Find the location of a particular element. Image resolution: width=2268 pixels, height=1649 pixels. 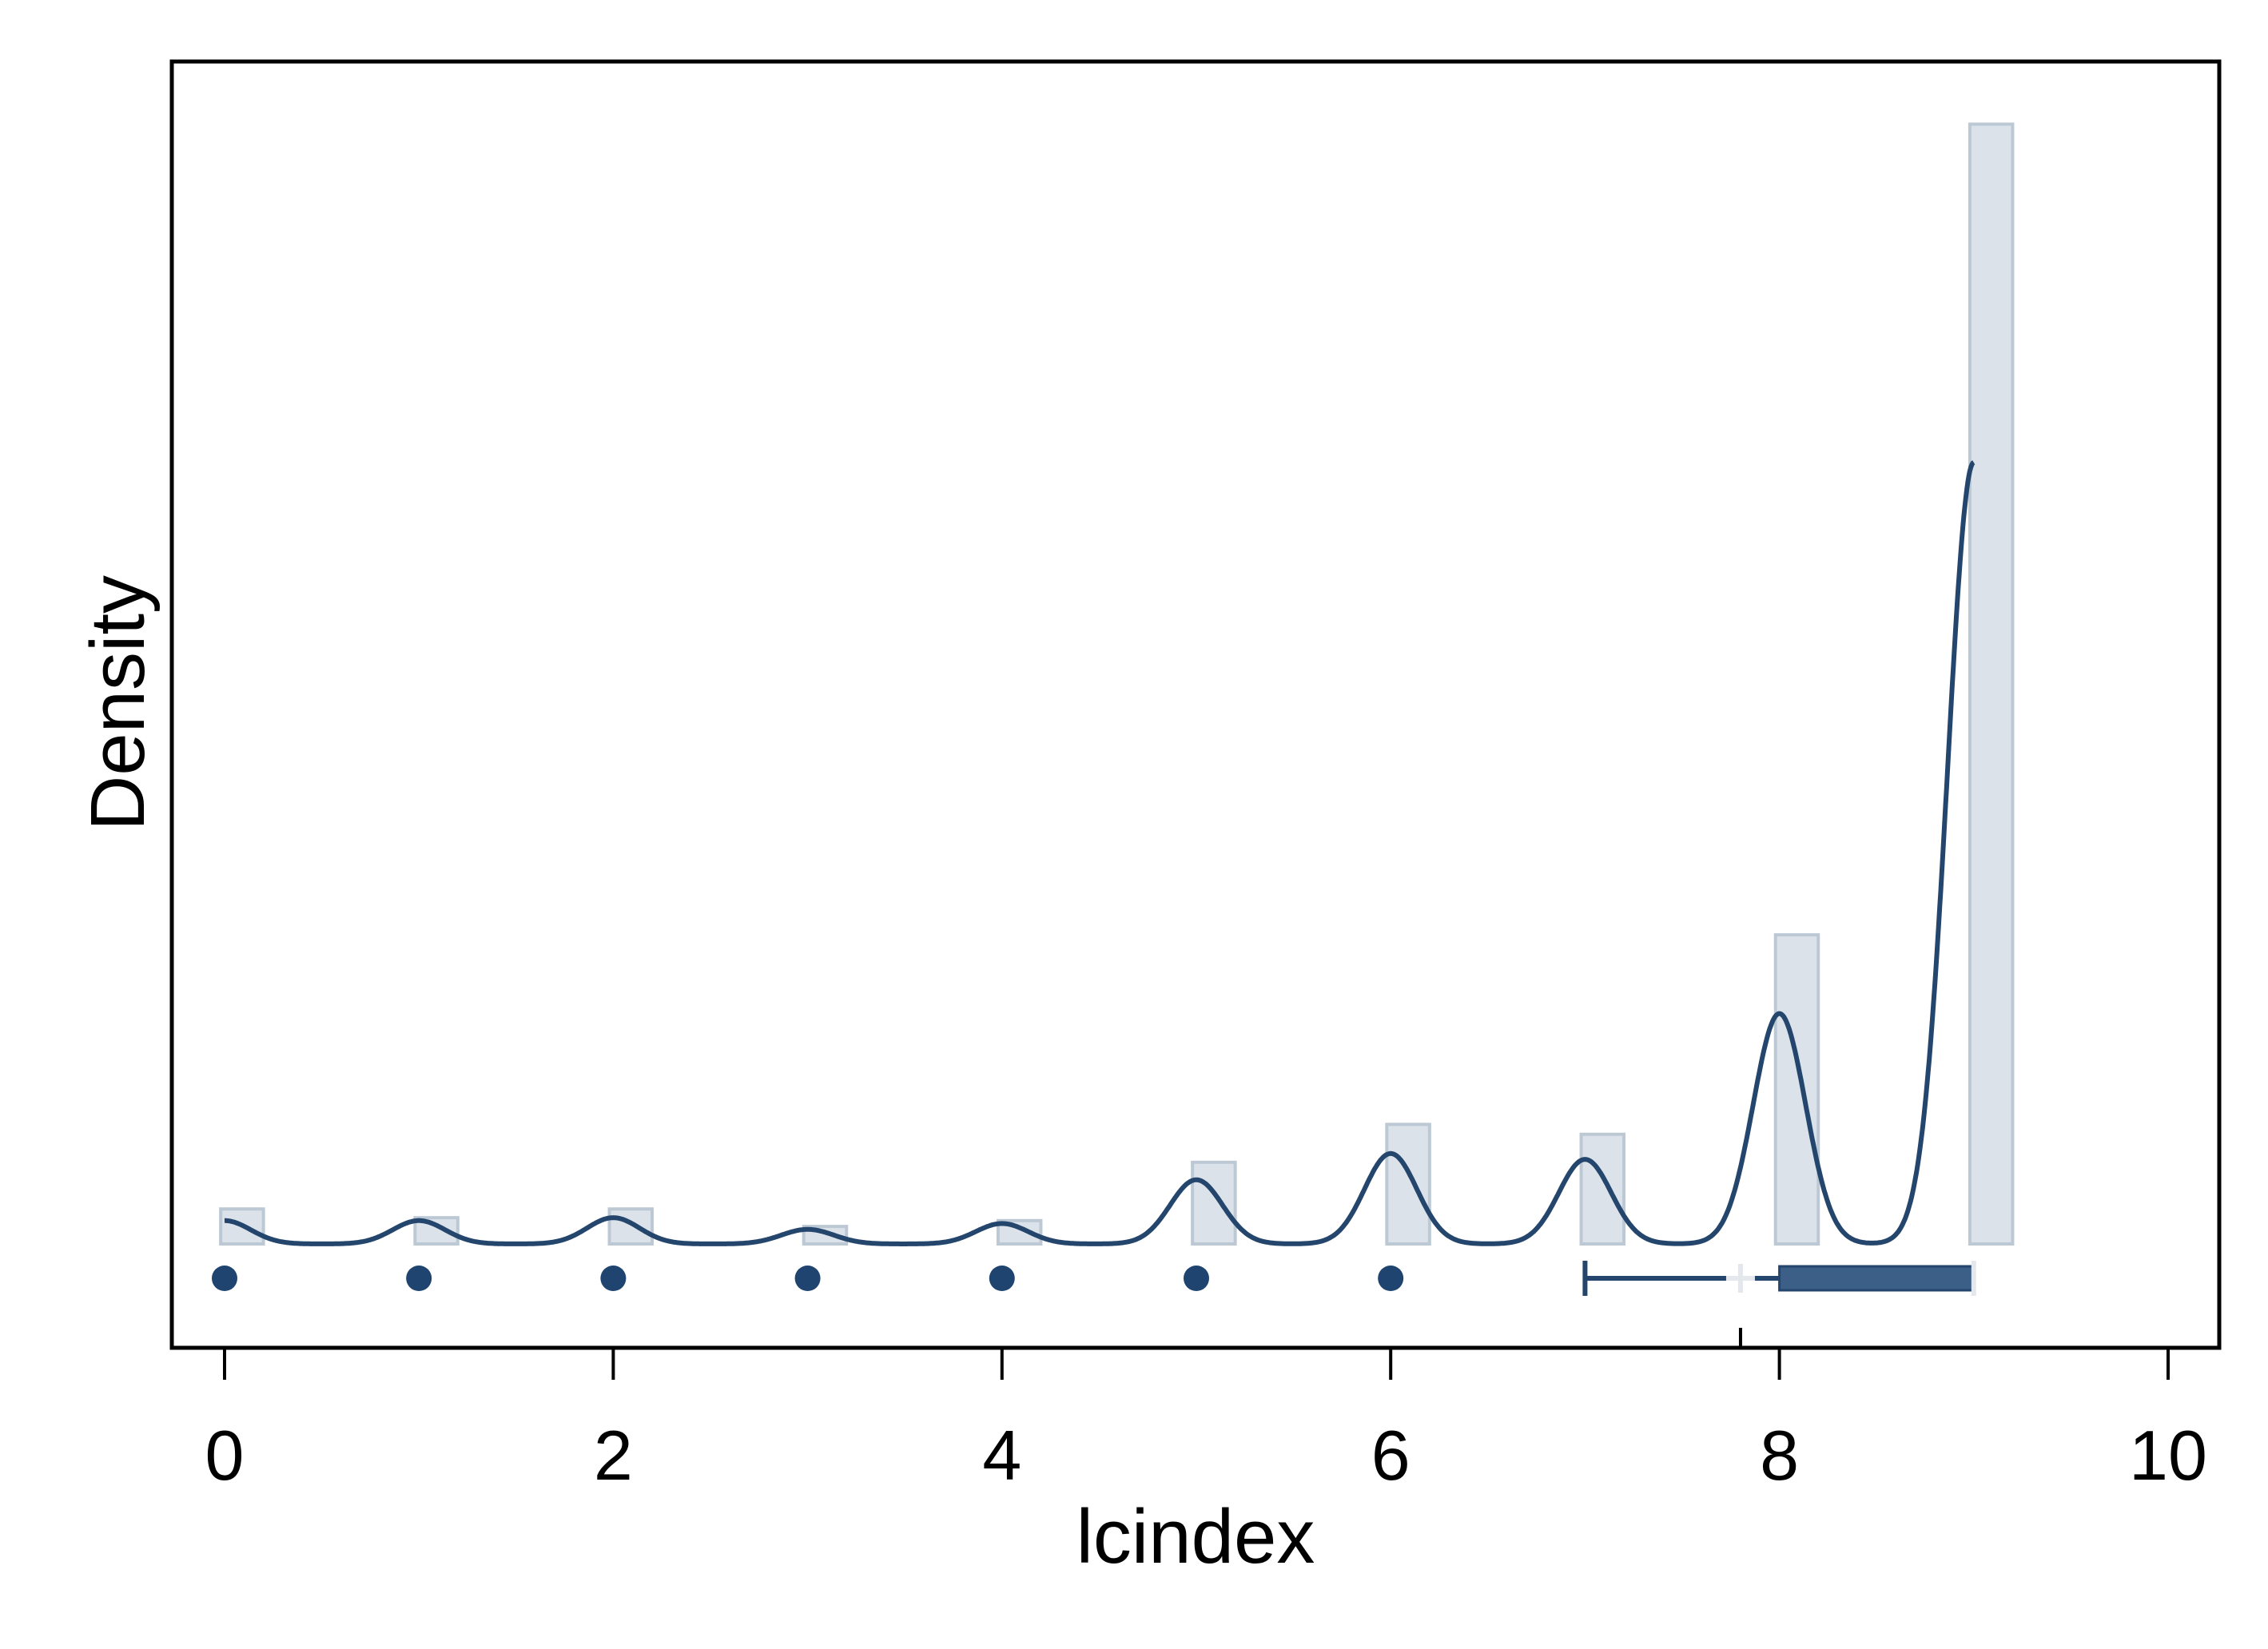

x-axis-title: lcindex is located at coordinates (1195, 1536).